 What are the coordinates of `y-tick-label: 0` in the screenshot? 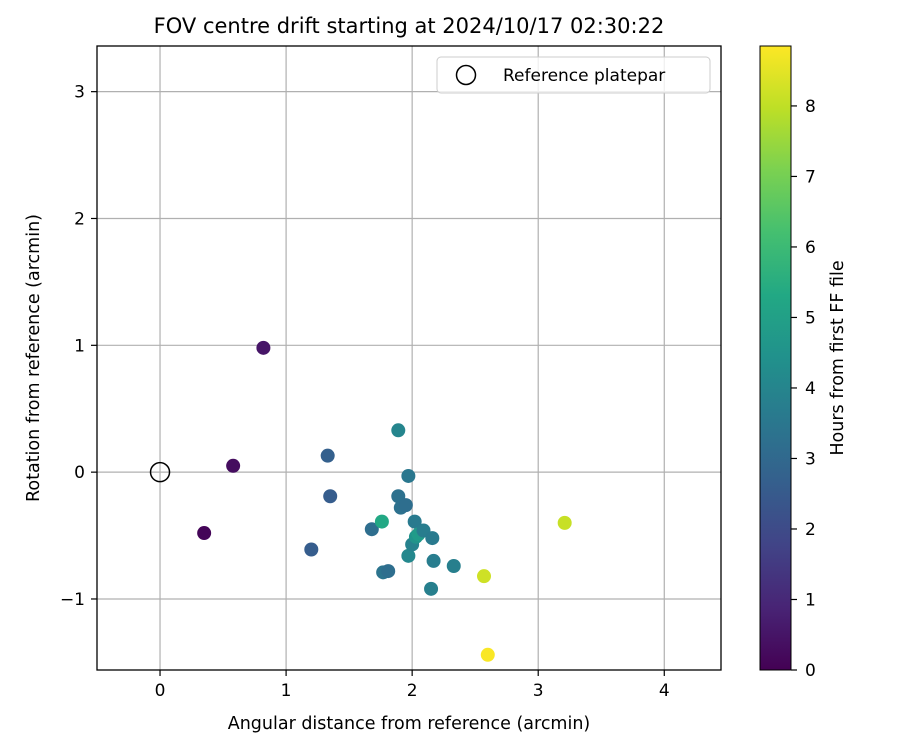 It's located at (79, 473).